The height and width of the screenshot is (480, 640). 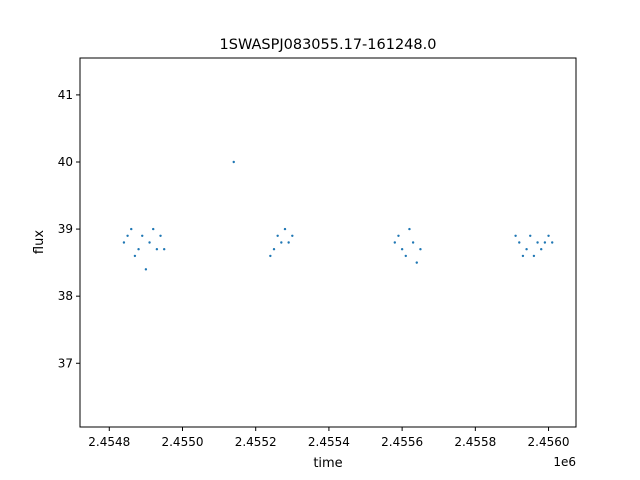 I want to click on y-tick-label: 39, so click(x=65, y=229).